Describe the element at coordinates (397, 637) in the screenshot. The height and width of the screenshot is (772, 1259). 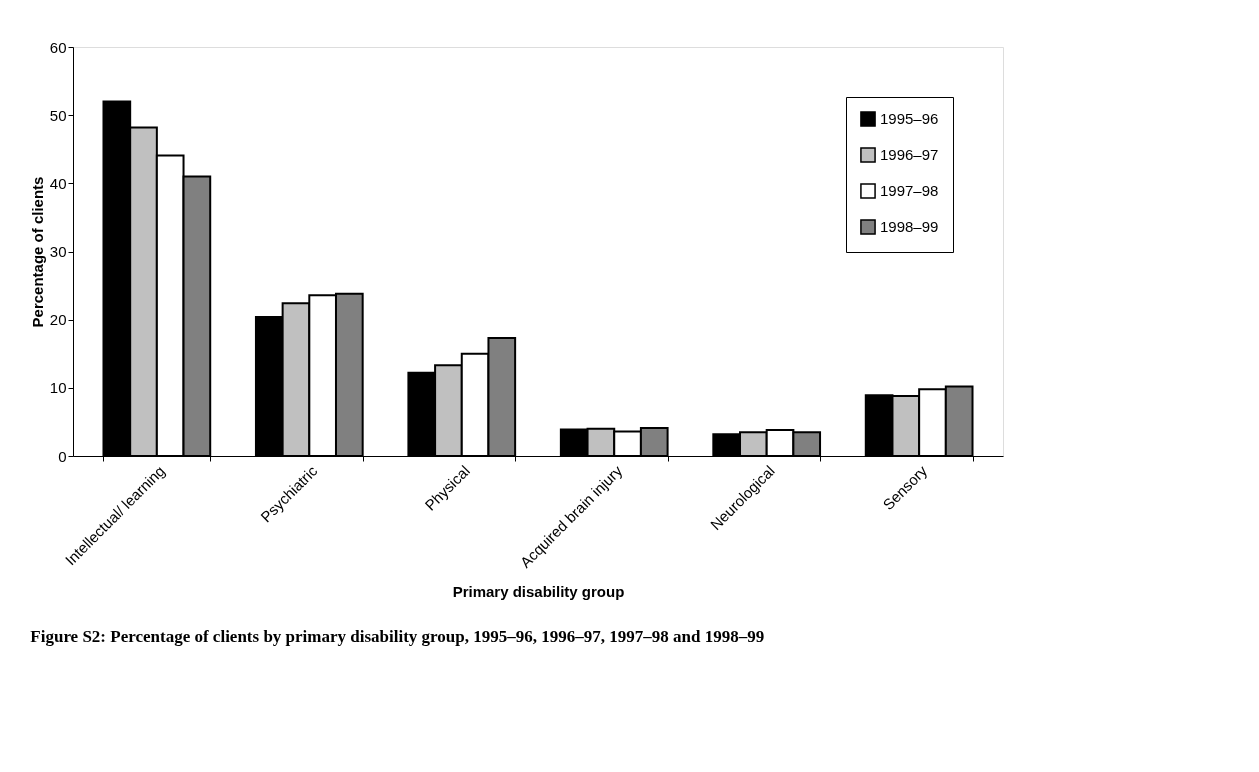
I see `text: Figure S2: Percentage of clients by primary disability group, 1995–96, 1996–97, 1997–98 and 1998–99` at that location.